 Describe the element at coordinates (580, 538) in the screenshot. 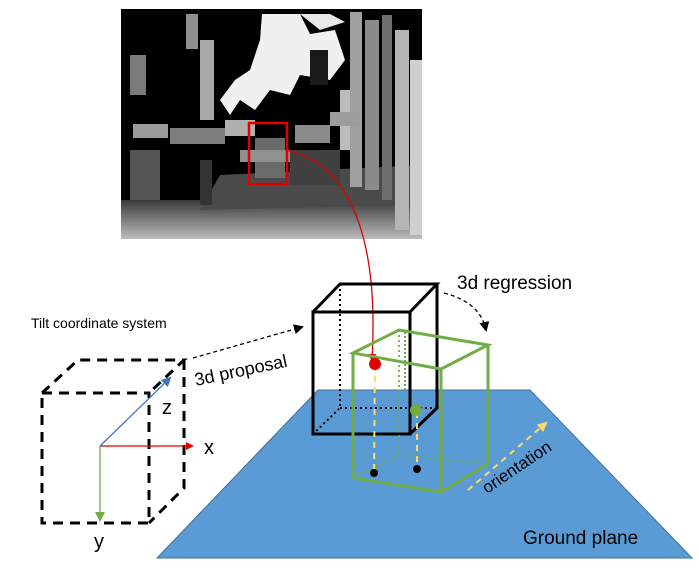

I see `ground-plane-label: Ground plane` at that location.